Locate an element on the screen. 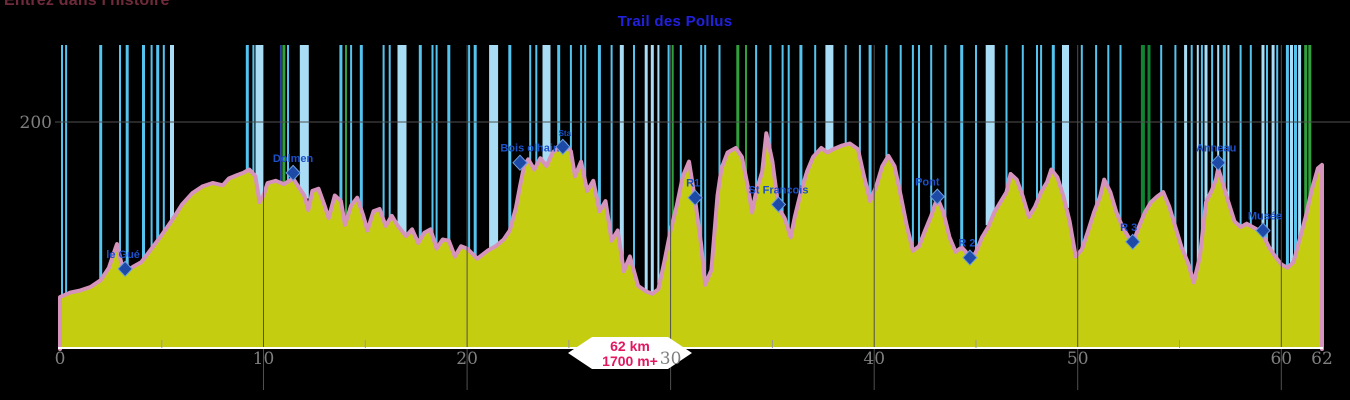 The image size is (1350, 400). x-axis-tick-label: 30 is located at coordinates (671, 359).